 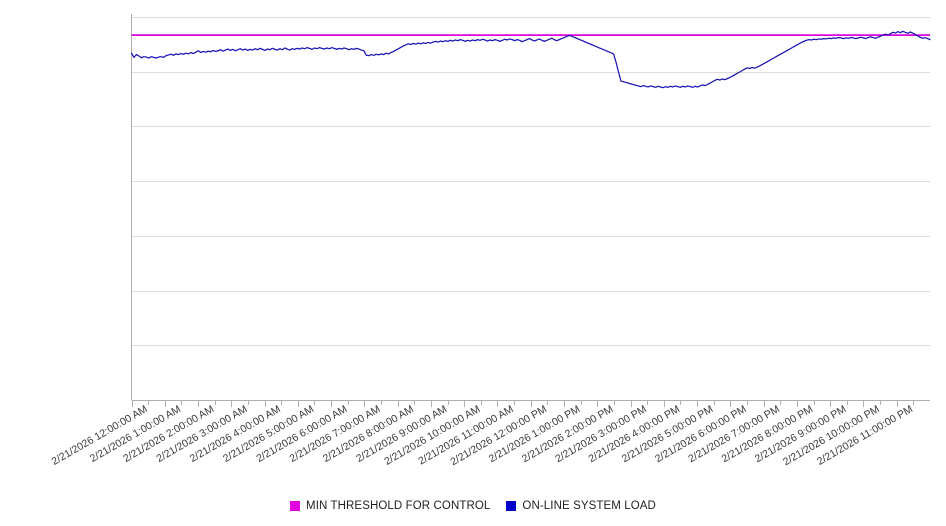 I want to click on legend-label-min-threshold-for-control: MIN THRESHOLD FOR CONTROL, so click(x=398, y=506).